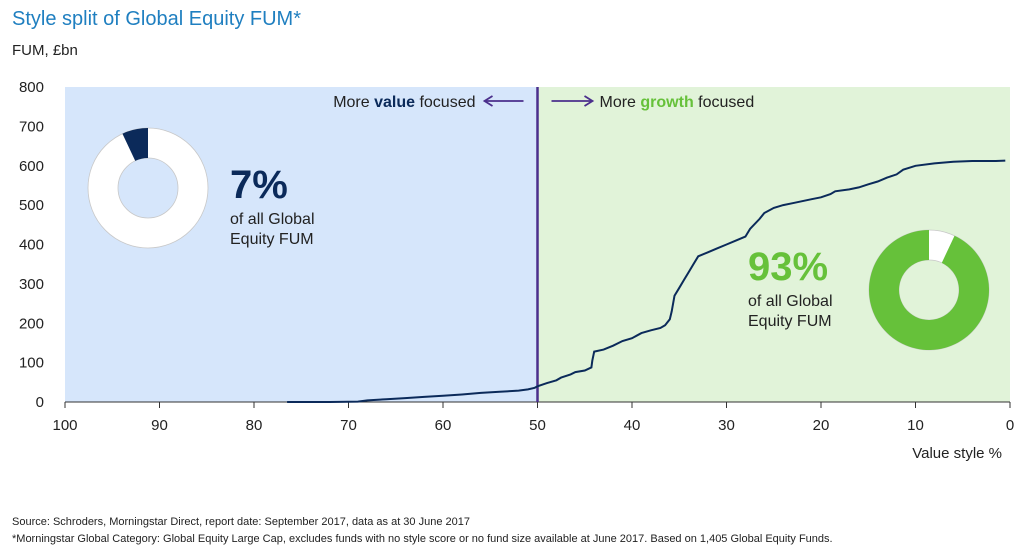 The image size is (1028, 554). What do you see at coordinates (589, 101) in the screenshot?
I see `right-arrowhead-icon` at bounding box center [589, 101].